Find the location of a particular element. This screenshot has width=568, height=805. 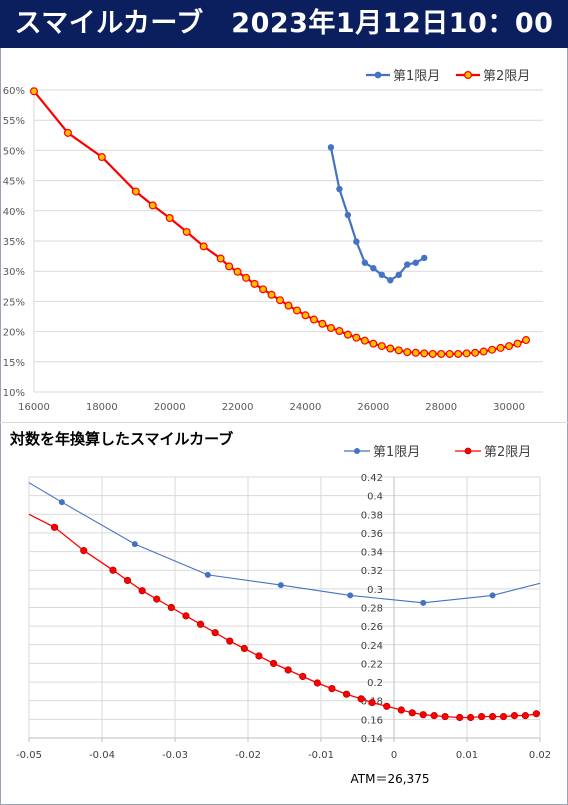

chart1-y-tick-label: 25% is located at coordinates (14, 302).